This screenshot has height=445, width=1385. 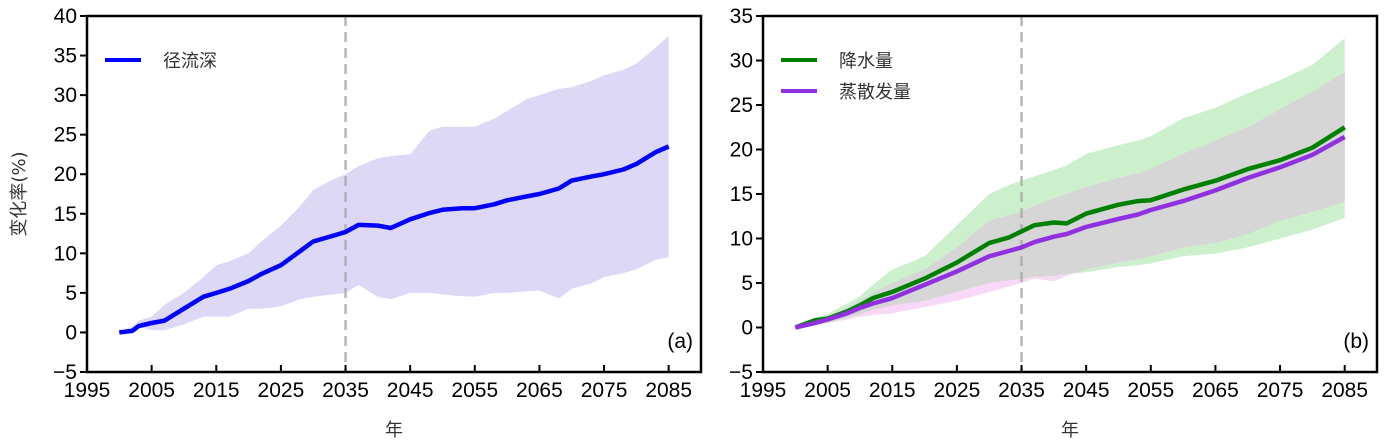 I want to click on legend-label: 降水量, so click(x=866, y=61).